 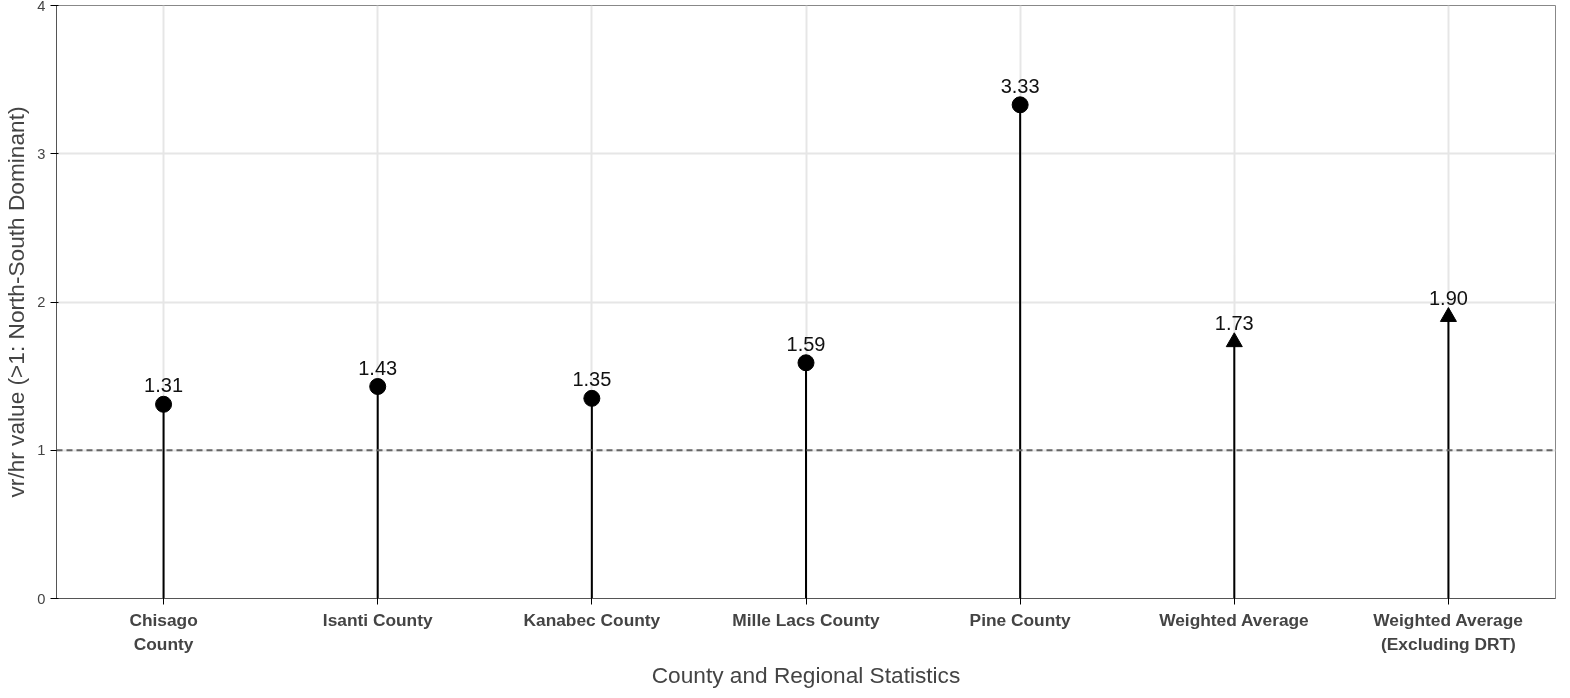 I want to click on text: 1.90, so click(x=1448, y=297).